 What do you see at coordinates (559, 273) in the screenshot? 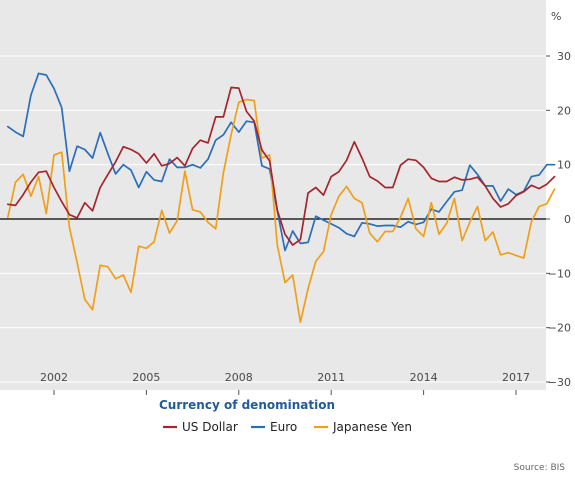
I see `y-tick-label: −10` at bounding box center [559, 273].